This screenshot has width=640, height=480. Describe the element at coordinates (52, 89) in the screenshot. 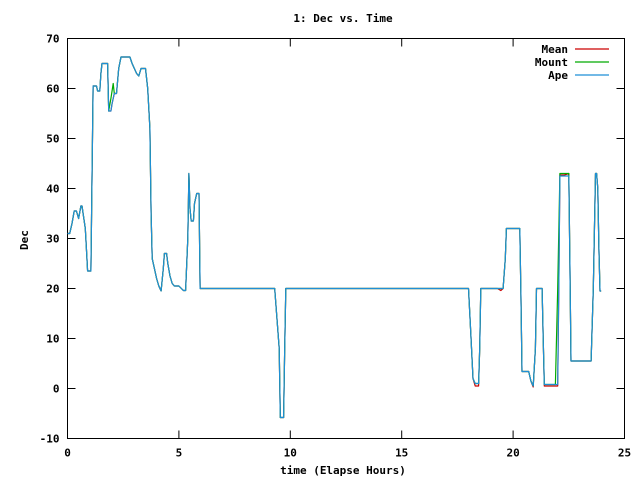

I see `y-tick-label: 60` at that location.